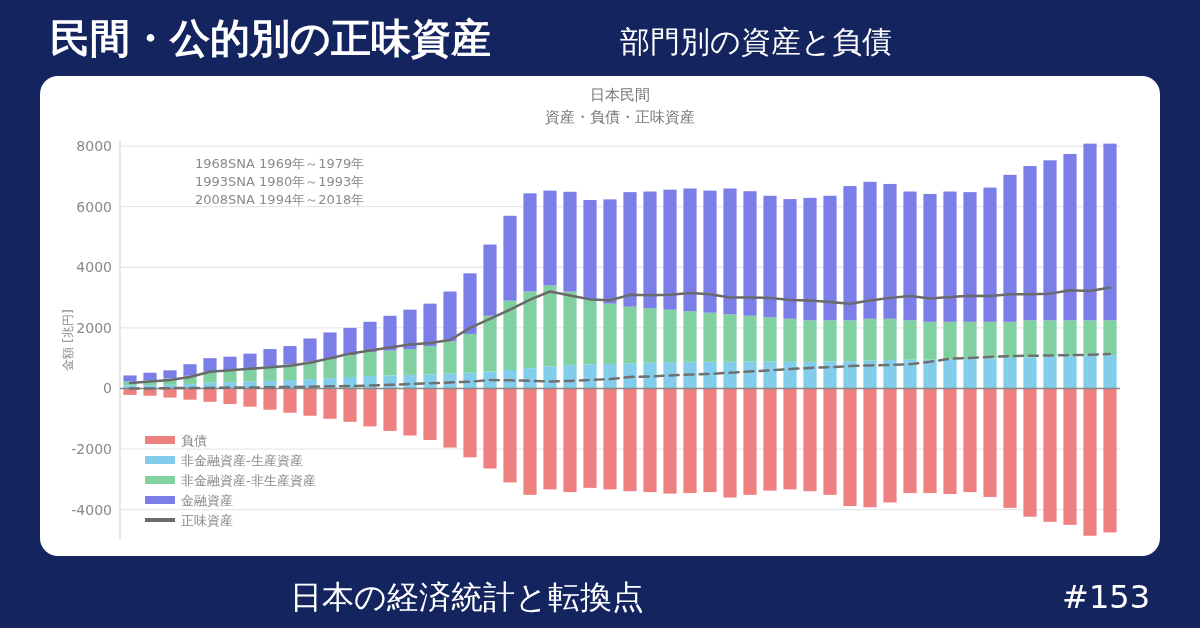  Describe the element at coordinates (270, 38) in the screenshot. I see `text: 民間・公的別の正味資産` at that location.